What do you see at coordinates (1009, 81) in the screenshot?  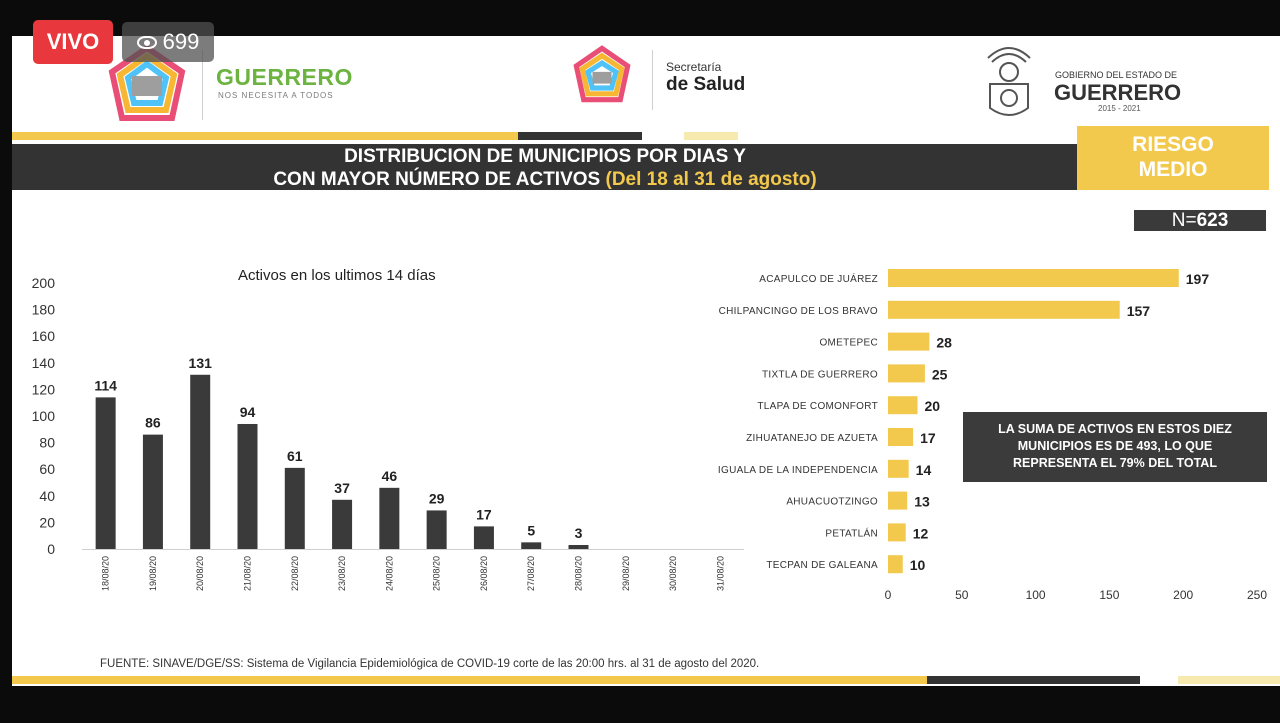 I see `coat-of-arms-logo` at bounding box center [1009, 81].